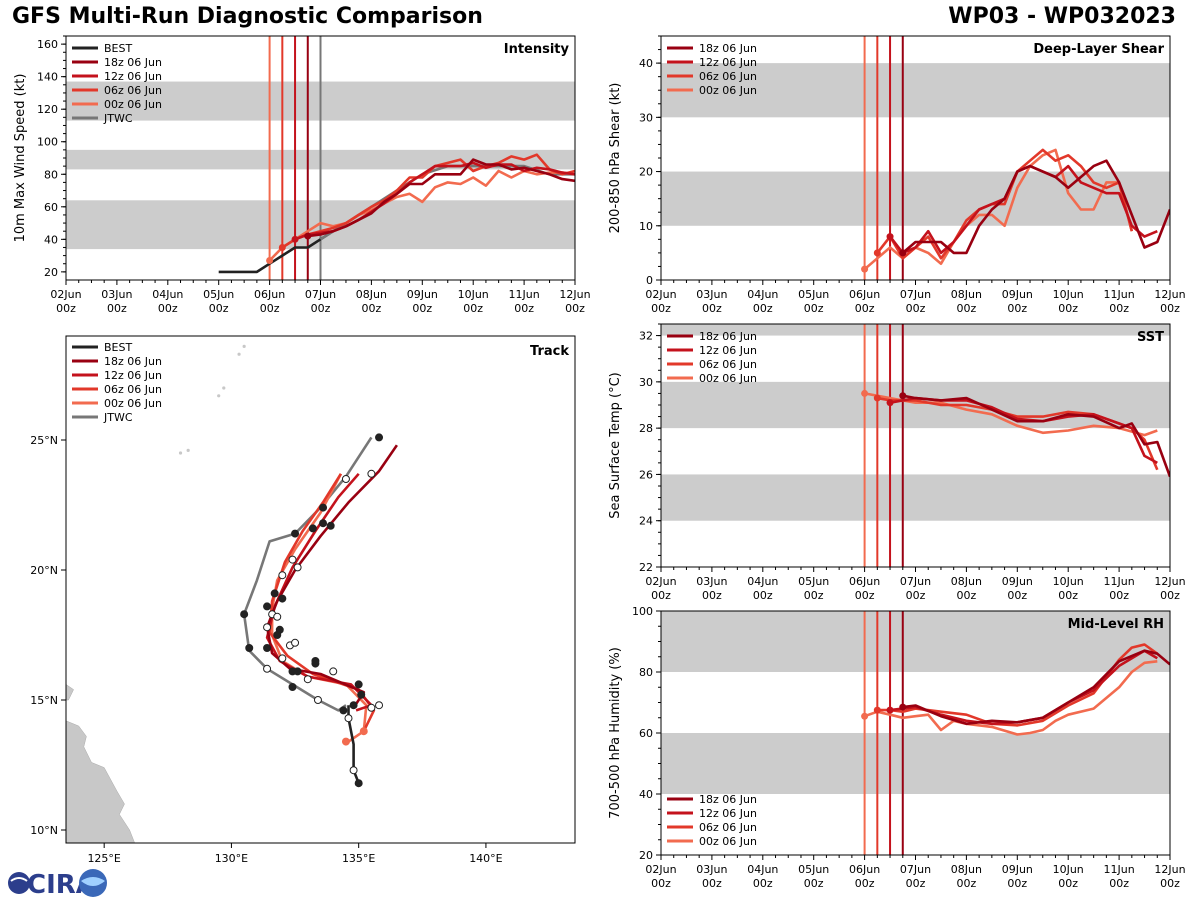  Describe the element at coordinates (167, 294) in the screenshot. I see `intensity-xtick-label: 04Jun` at that location.